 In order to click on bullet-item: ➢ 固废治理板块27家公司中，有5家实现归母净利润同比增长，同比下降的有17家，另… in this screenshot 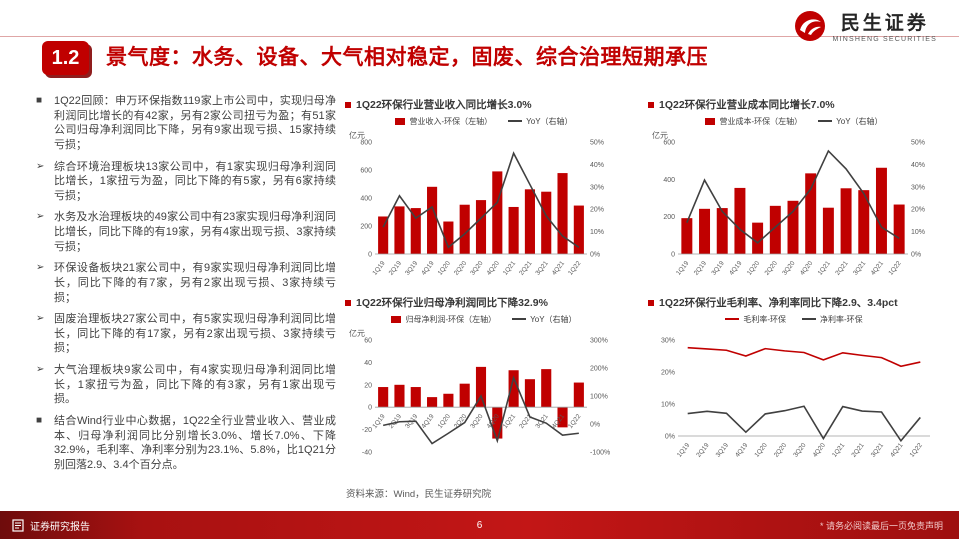, I will do `click(186, 334)`.